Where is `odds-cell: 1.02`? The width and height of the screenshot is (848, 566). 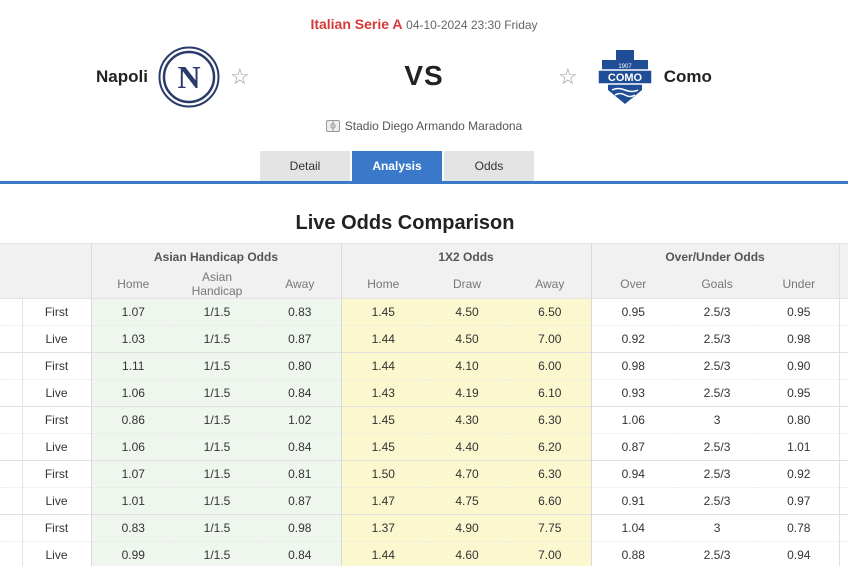 odds-cell: 1.02 is located at coordinates (300, 419).